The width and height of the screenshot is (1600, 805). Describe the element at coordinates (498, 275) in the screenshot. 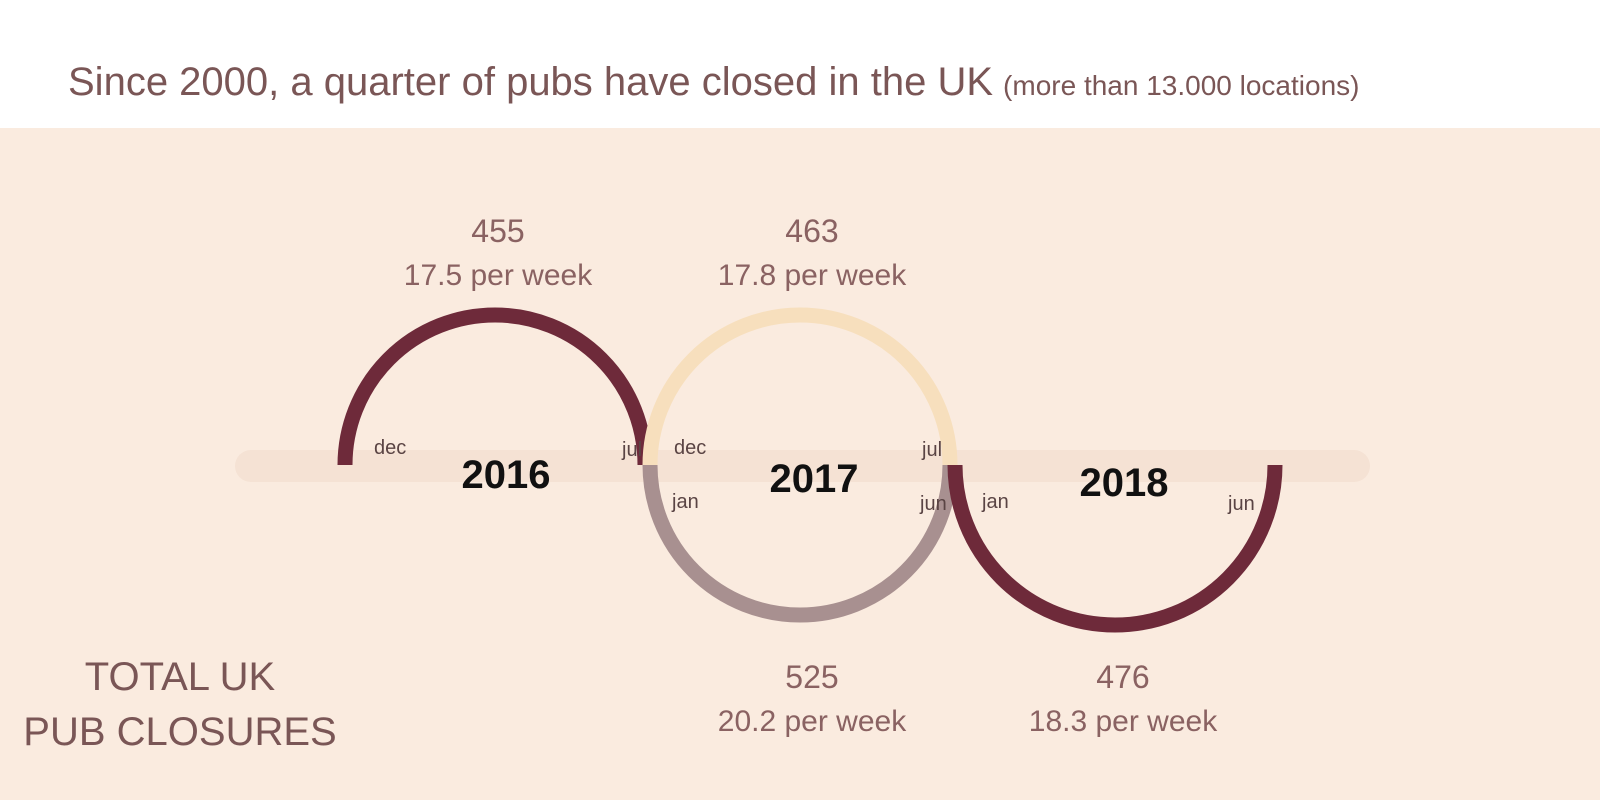

I see `rate: 17.5 per week` at that location.